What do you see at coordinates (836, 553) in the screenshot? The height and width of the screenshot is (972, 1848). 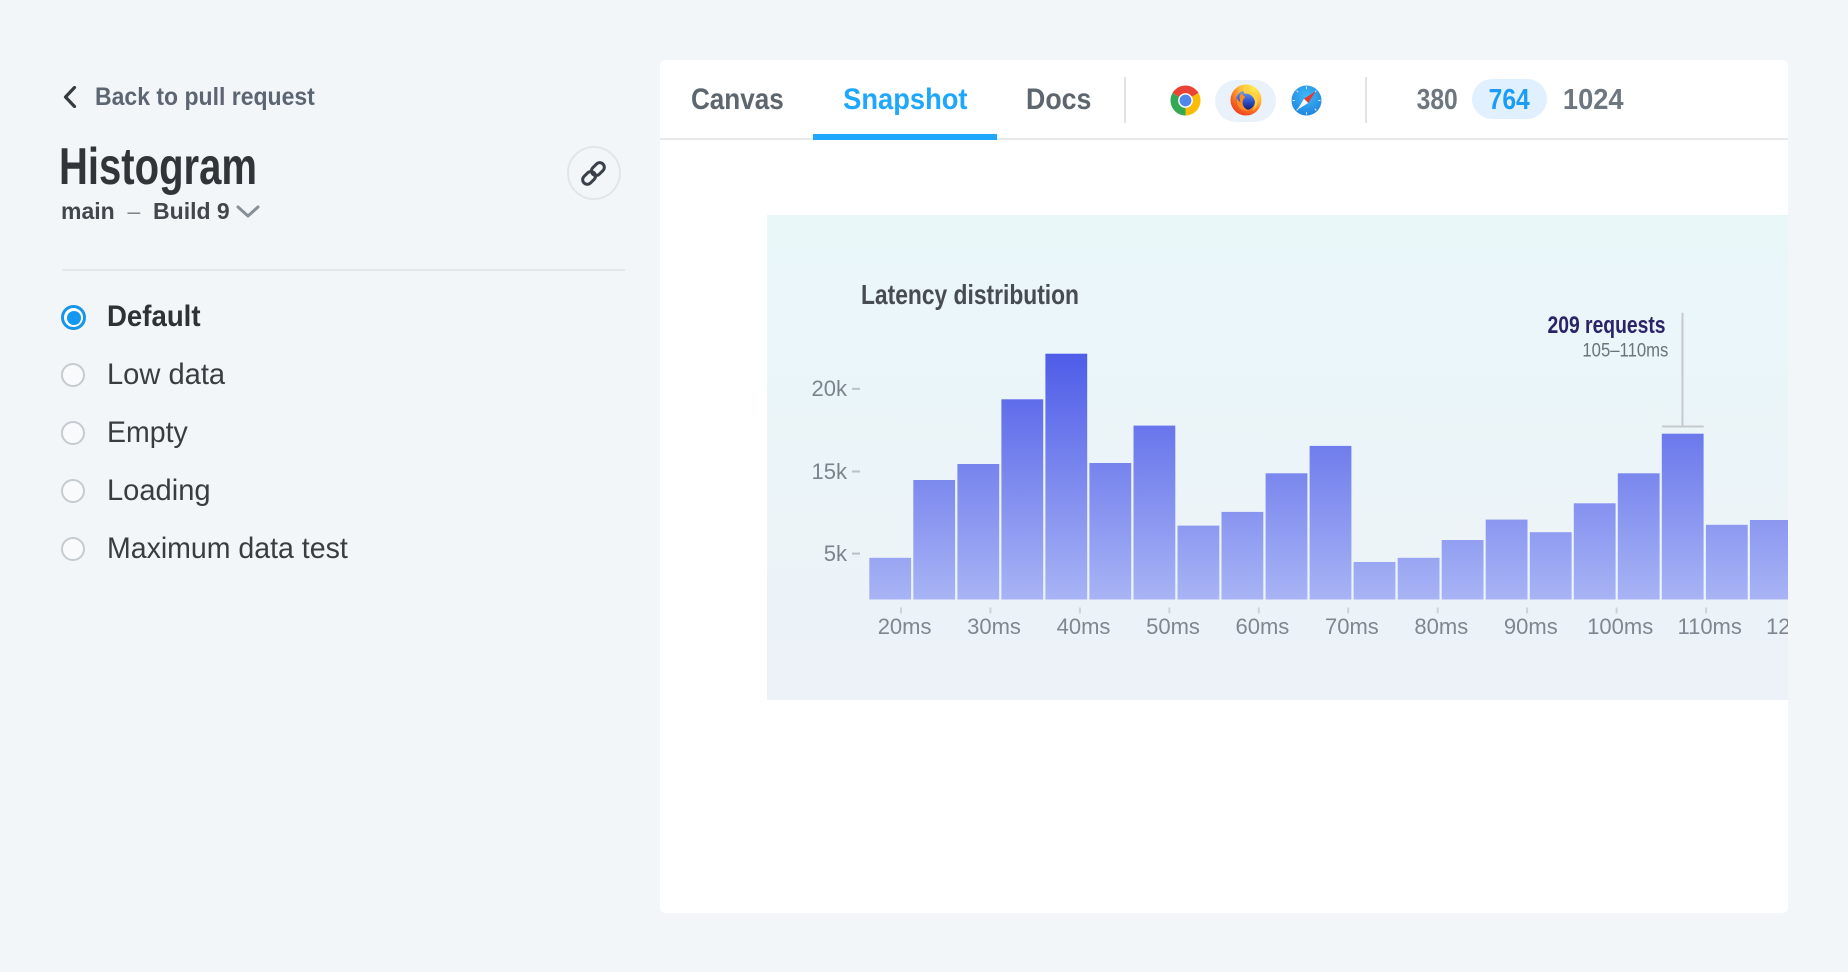 I see `svg-text: 5k` at bounding box center [836, 553].